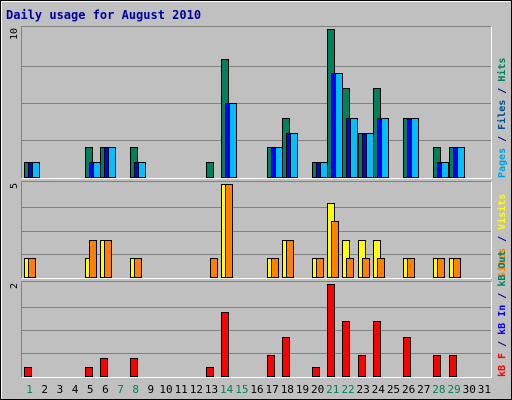 Image resolution: width=512 pixels, height=400 pixels. I want to click on side-label-part: kB Out, so click(502, 269).